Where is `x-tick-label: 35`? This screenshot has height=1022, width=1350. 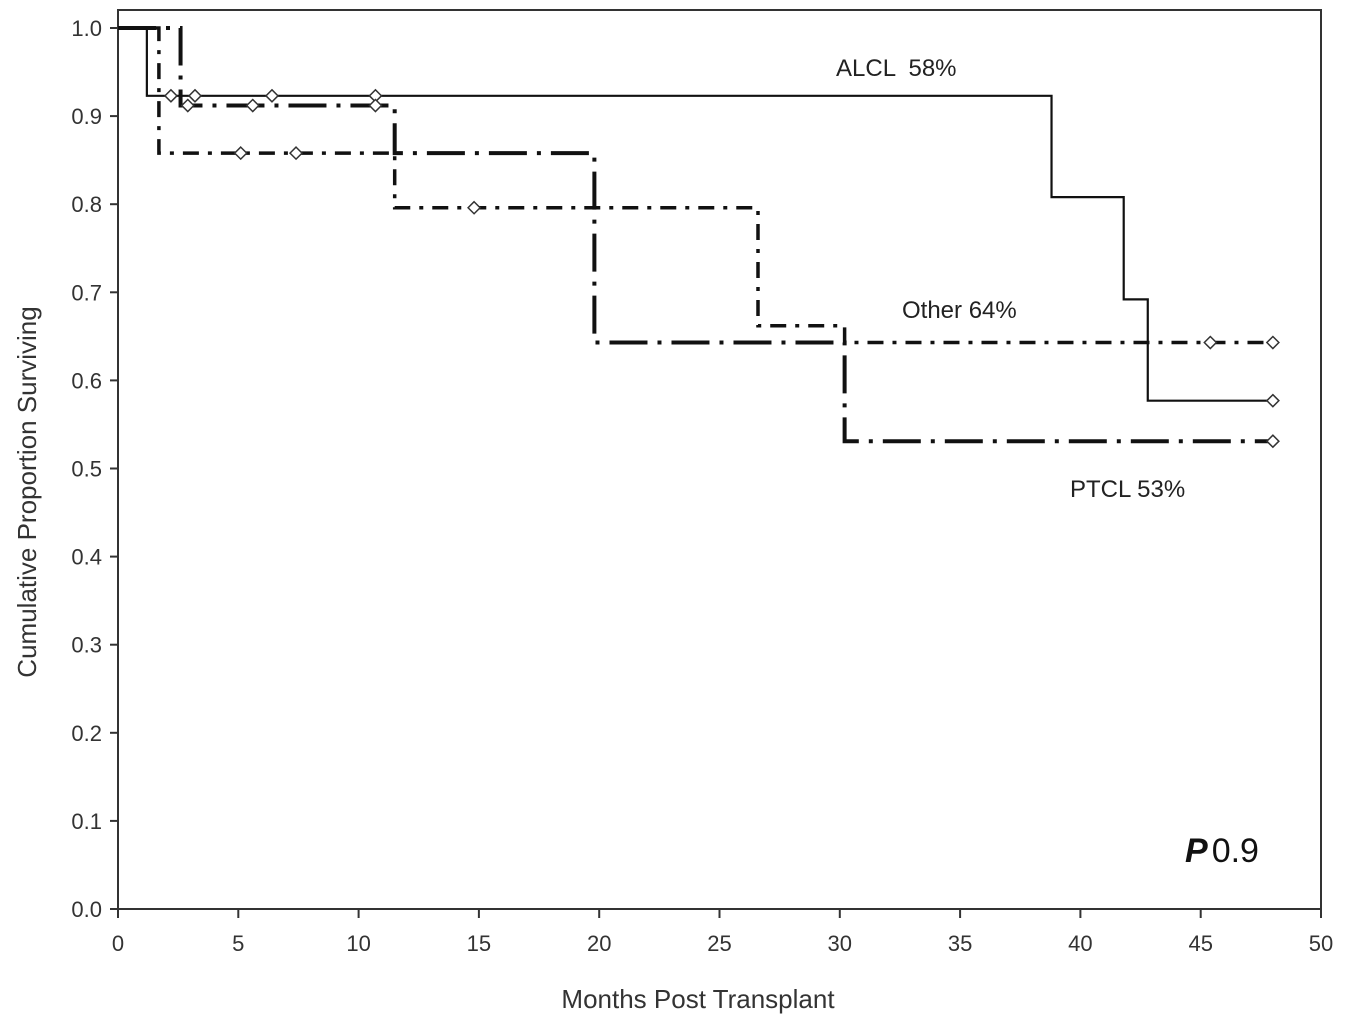 x-tick-label: 35 is located at coordinates (960, 943).